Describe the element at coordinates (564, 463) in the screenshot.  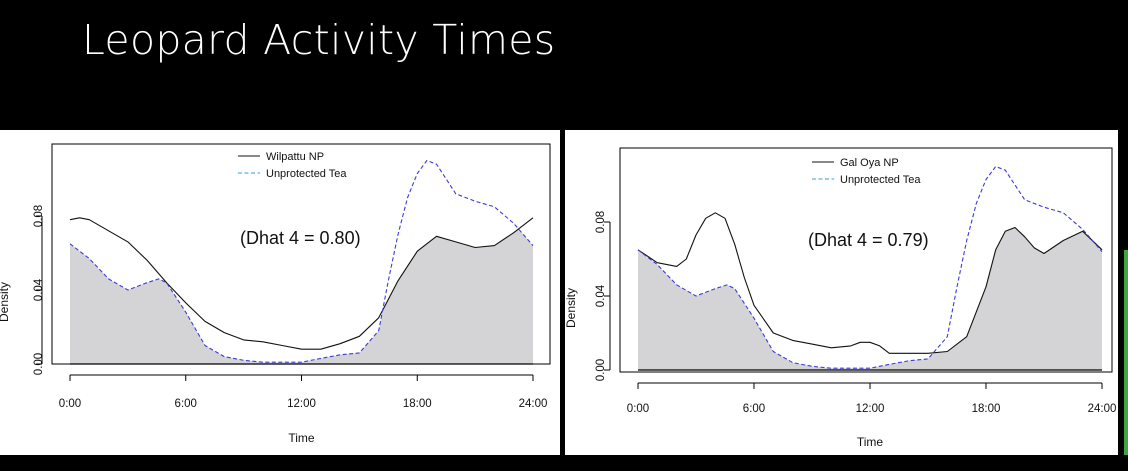
I see `bottom-bar` at that location.